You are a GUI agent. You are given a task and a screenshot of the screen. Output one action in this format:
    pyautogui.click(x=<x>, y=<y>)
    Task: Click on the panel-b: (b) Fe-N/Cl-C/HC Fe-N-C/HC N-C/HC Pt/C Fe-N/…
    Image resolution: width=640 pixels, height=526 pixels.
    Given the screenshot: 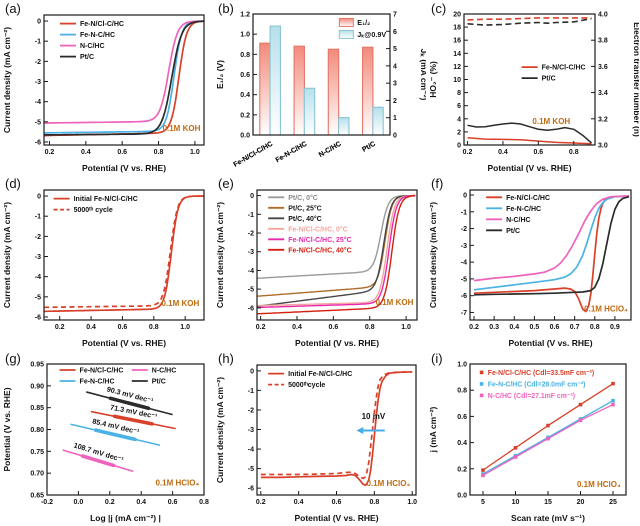 What is the action you would take?
    pyautogui.click(x=319, y=87)
    